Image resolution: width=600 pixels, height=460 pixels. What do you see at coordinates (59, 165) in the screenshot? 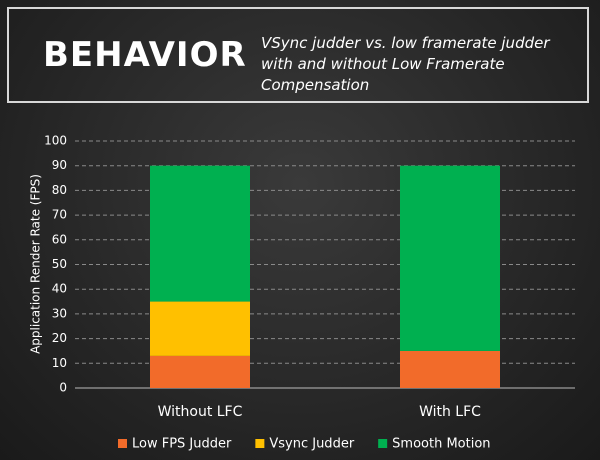
I see `y-tick-label: 90` at bounding box center [59, 165].